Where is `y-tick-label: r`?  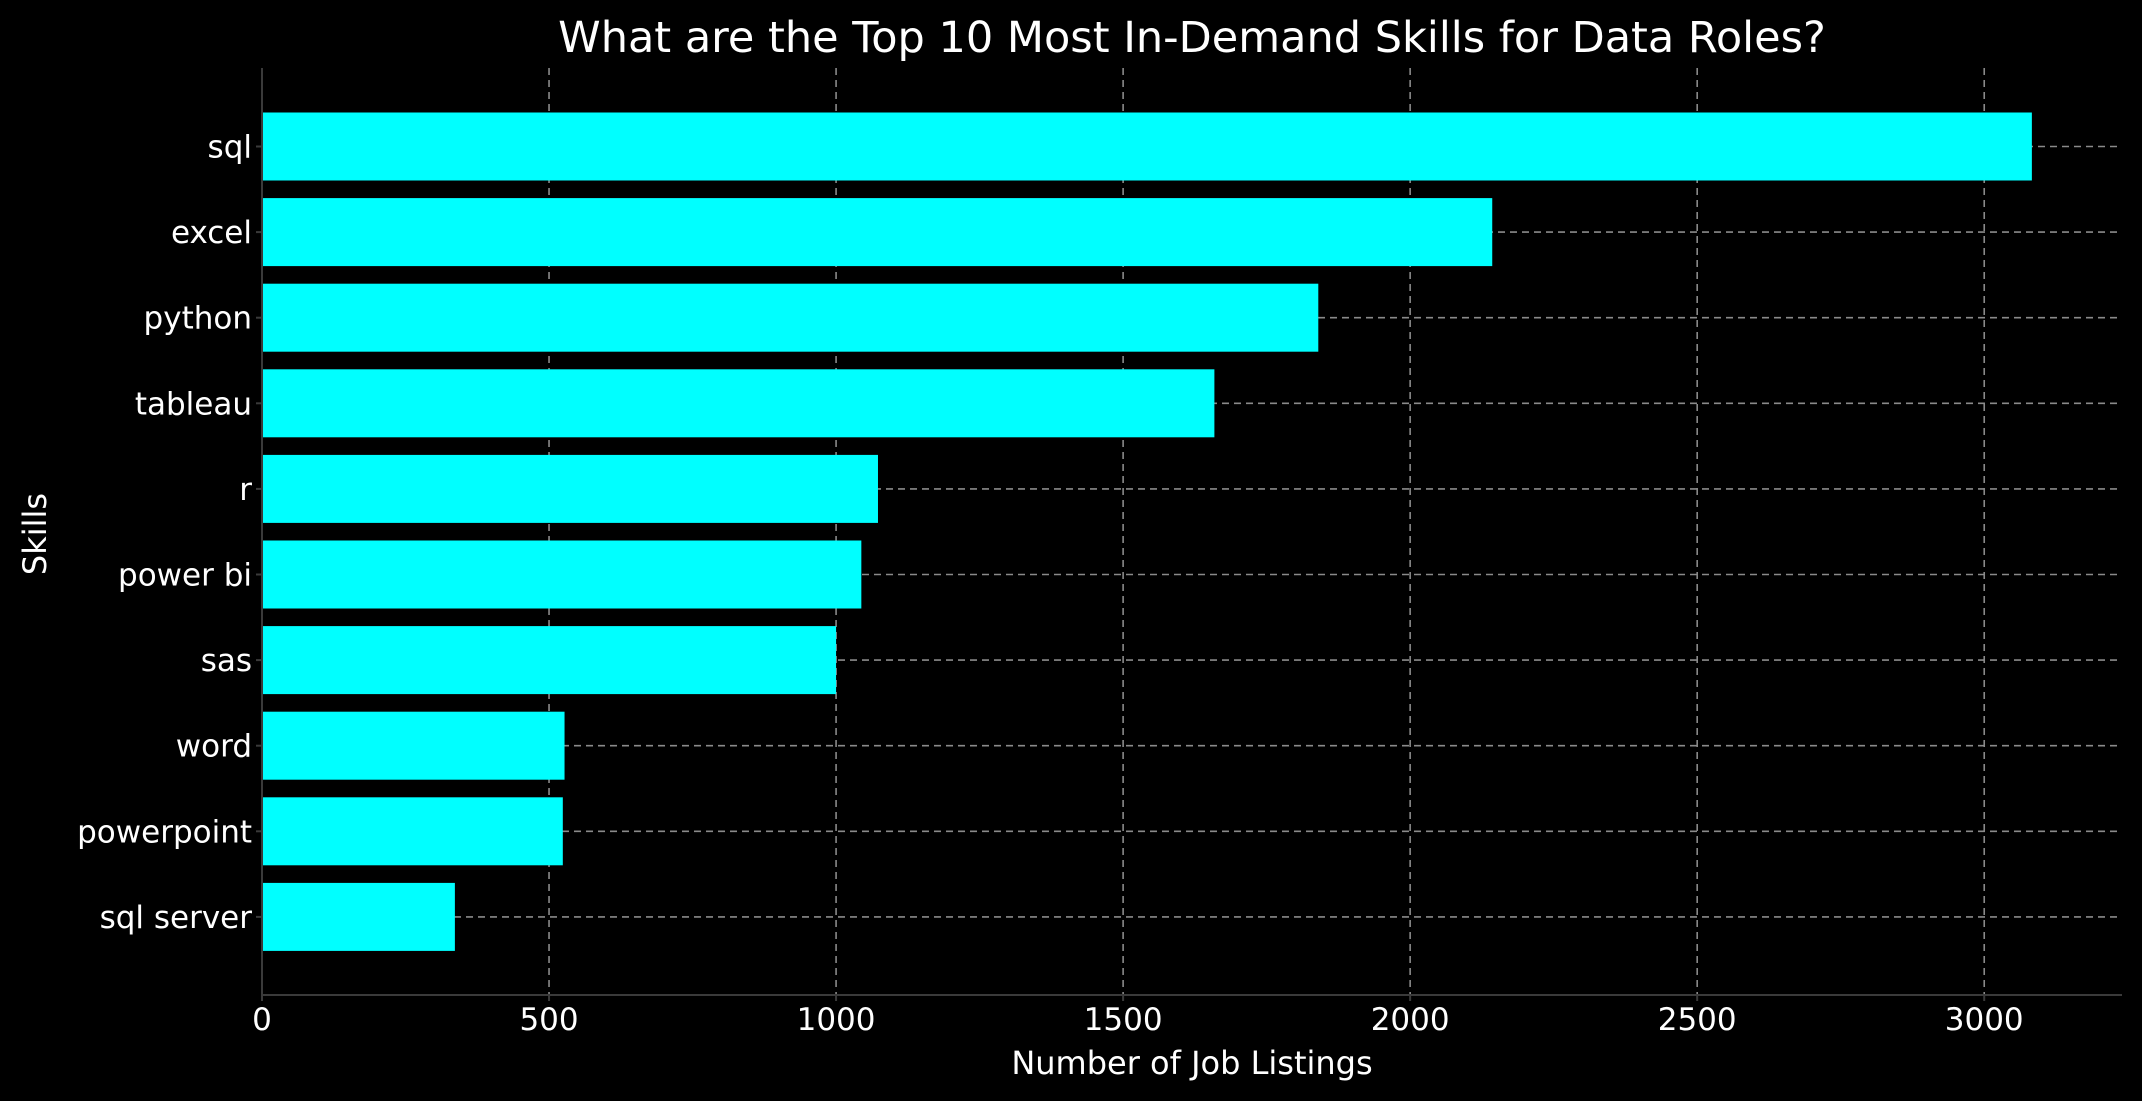 y-tick-label: r is located at coordinates (245, 490).